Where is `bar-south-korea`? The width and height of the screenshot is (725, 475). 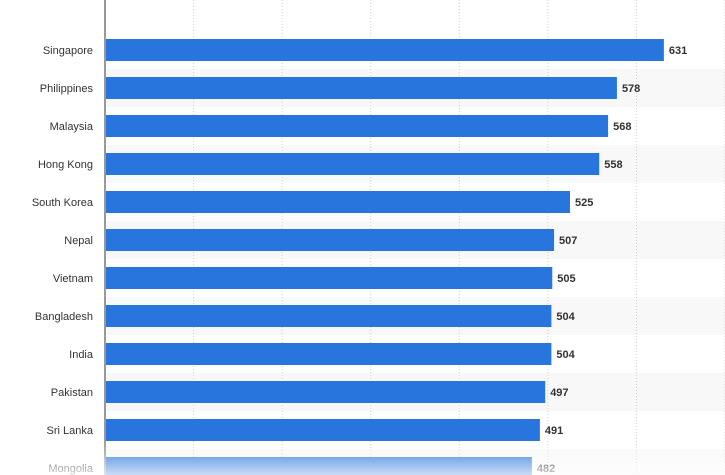
bar-south-korea is located at coordinates (338, 202).